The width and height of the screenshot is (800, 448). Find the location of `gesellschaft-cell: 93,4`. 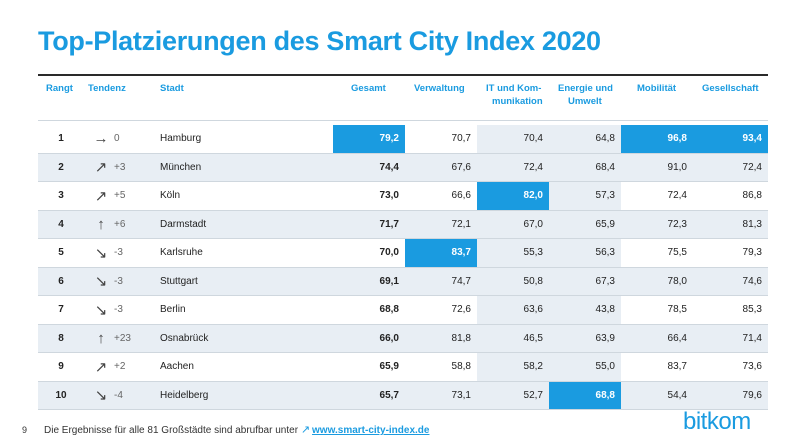

gesellschaft-cell: 93,4 is located at coordinates (730, 139).